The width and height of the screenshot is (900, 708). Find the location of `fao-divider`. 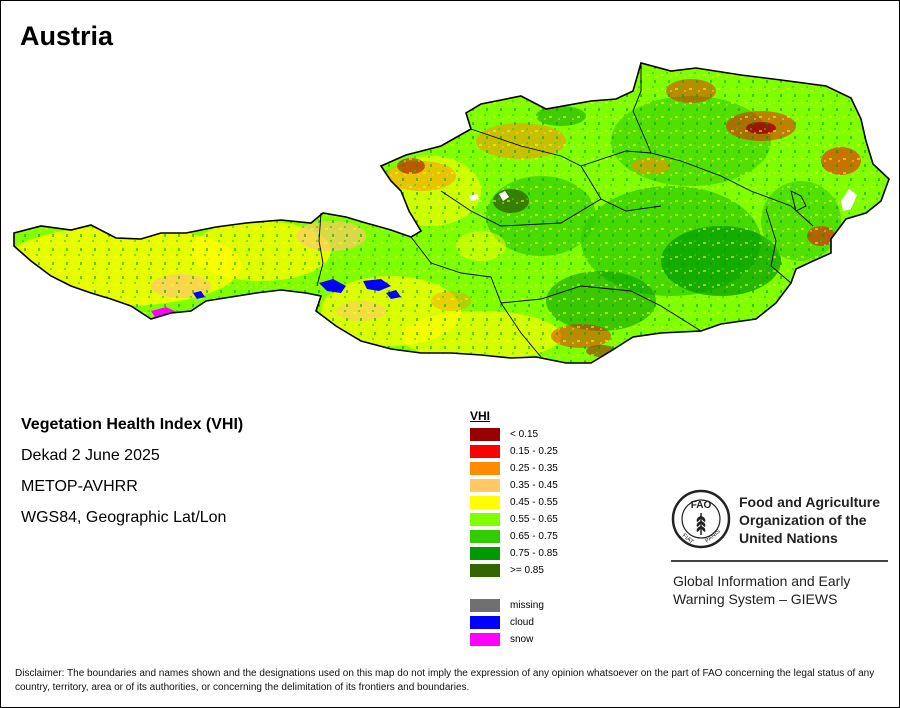

fao-divider is located at coordinates (779, 561).